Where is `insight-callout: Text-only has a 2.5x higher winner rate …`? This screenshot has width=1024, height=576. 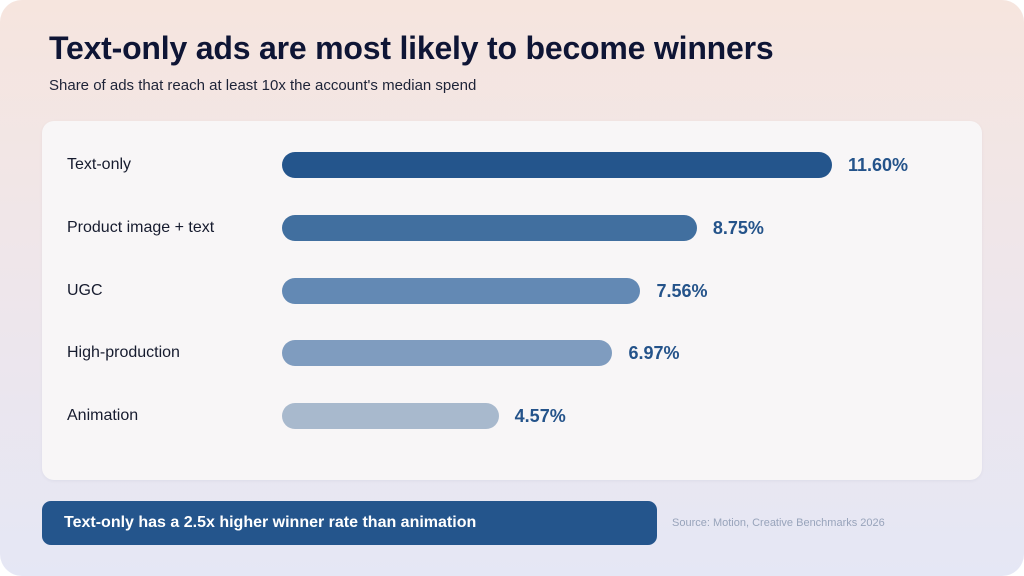 insight-callout: Text-only has a 2.5x higher winner rate … is located at coordinates (349, 523).